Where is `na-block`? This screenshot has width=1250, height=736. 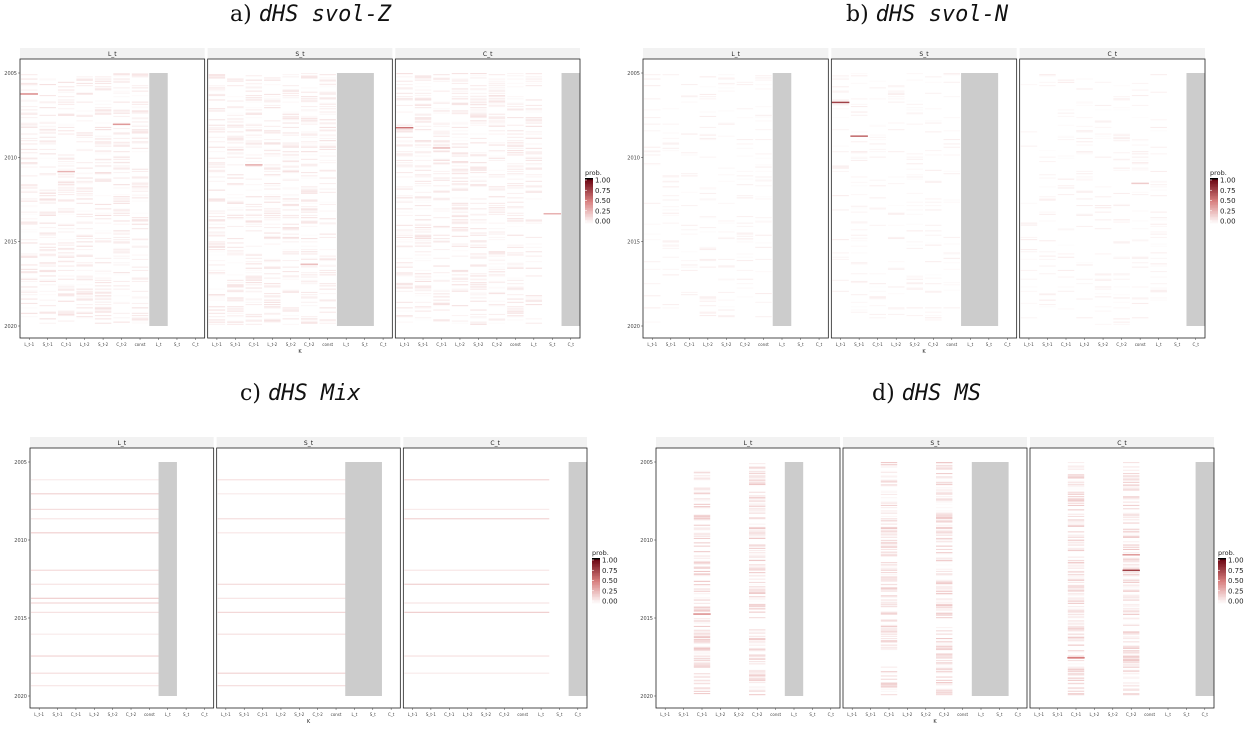 na-block is located at coordinates (1204, 579).